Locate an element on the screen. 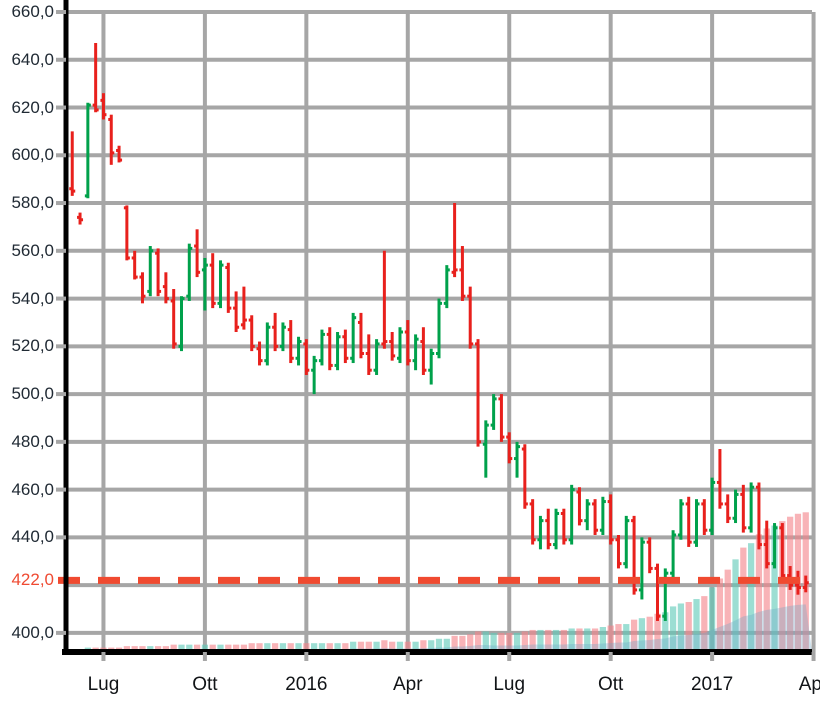 The height and width of the screenshot is (716, 820). threshold-value-label: 422,0 is located at coordinates (32, 580).